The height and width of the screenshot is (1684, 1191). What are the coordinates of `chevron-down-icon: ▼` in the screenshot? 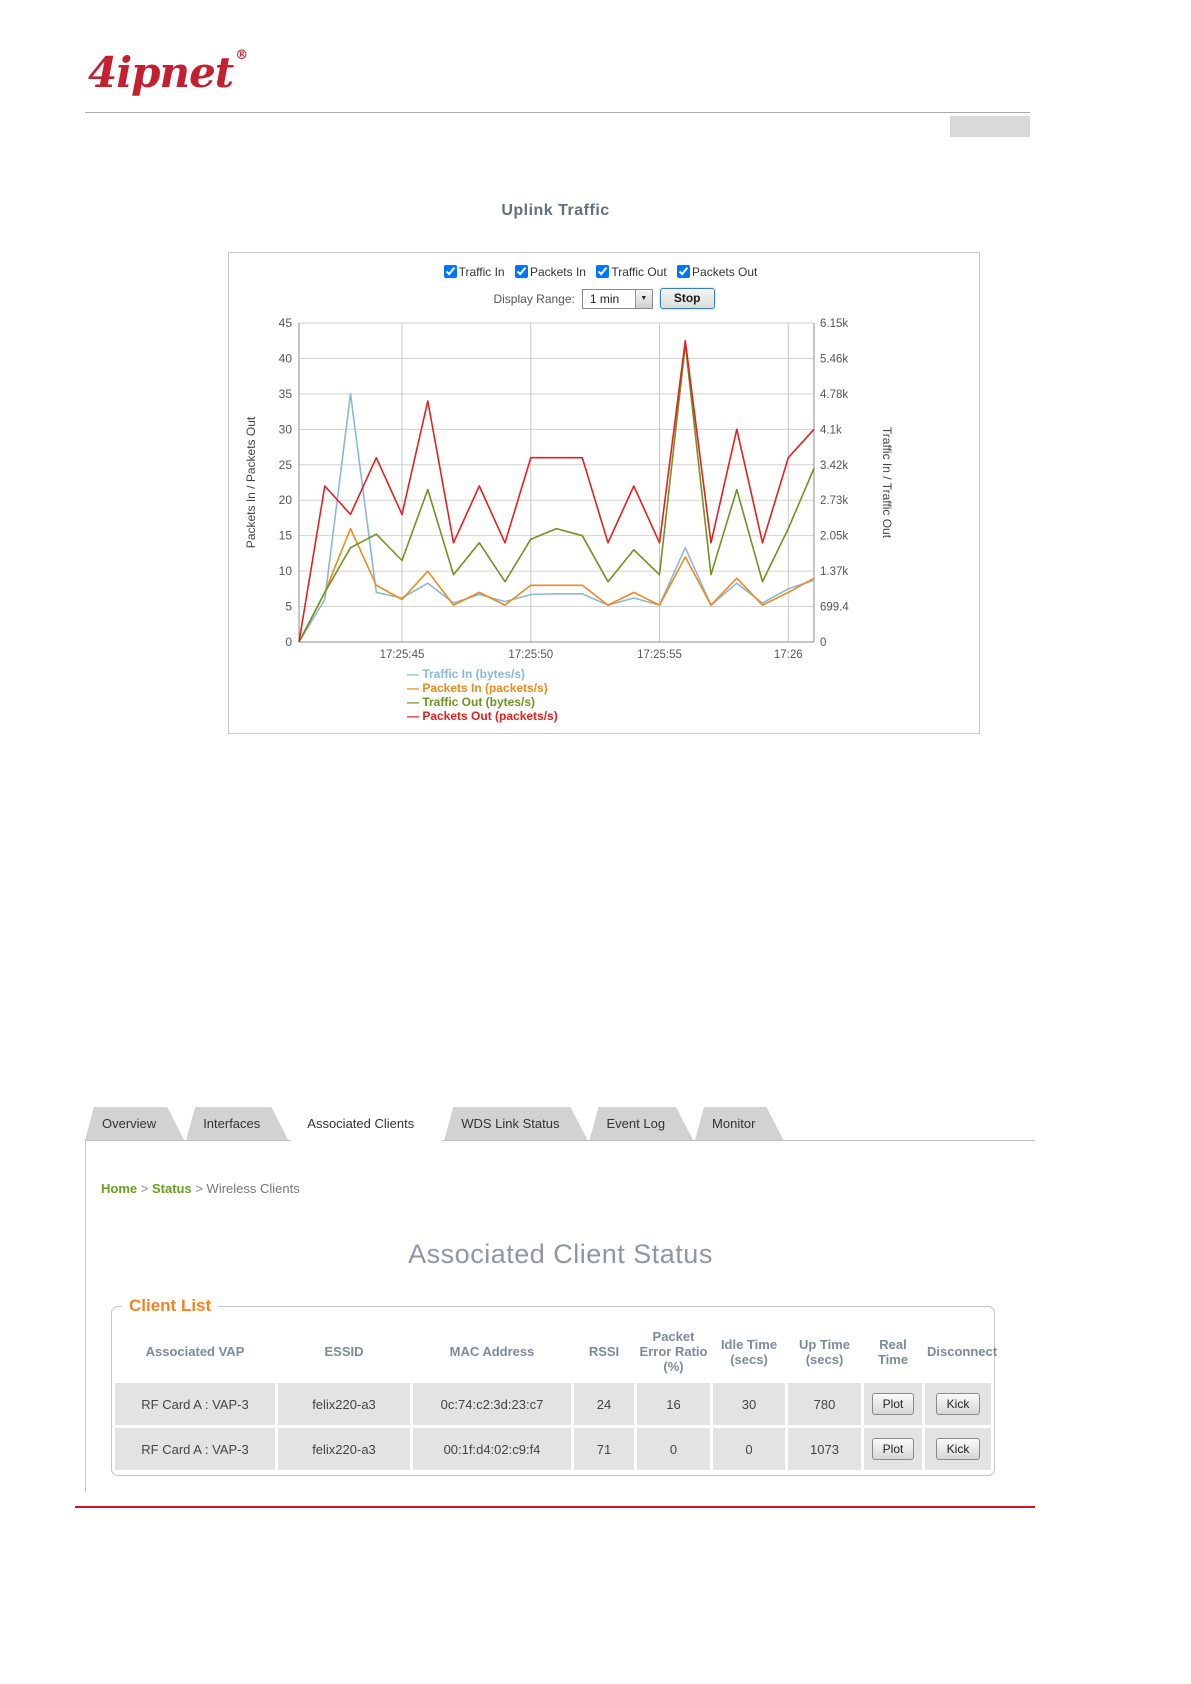 It's located at (643, 298).